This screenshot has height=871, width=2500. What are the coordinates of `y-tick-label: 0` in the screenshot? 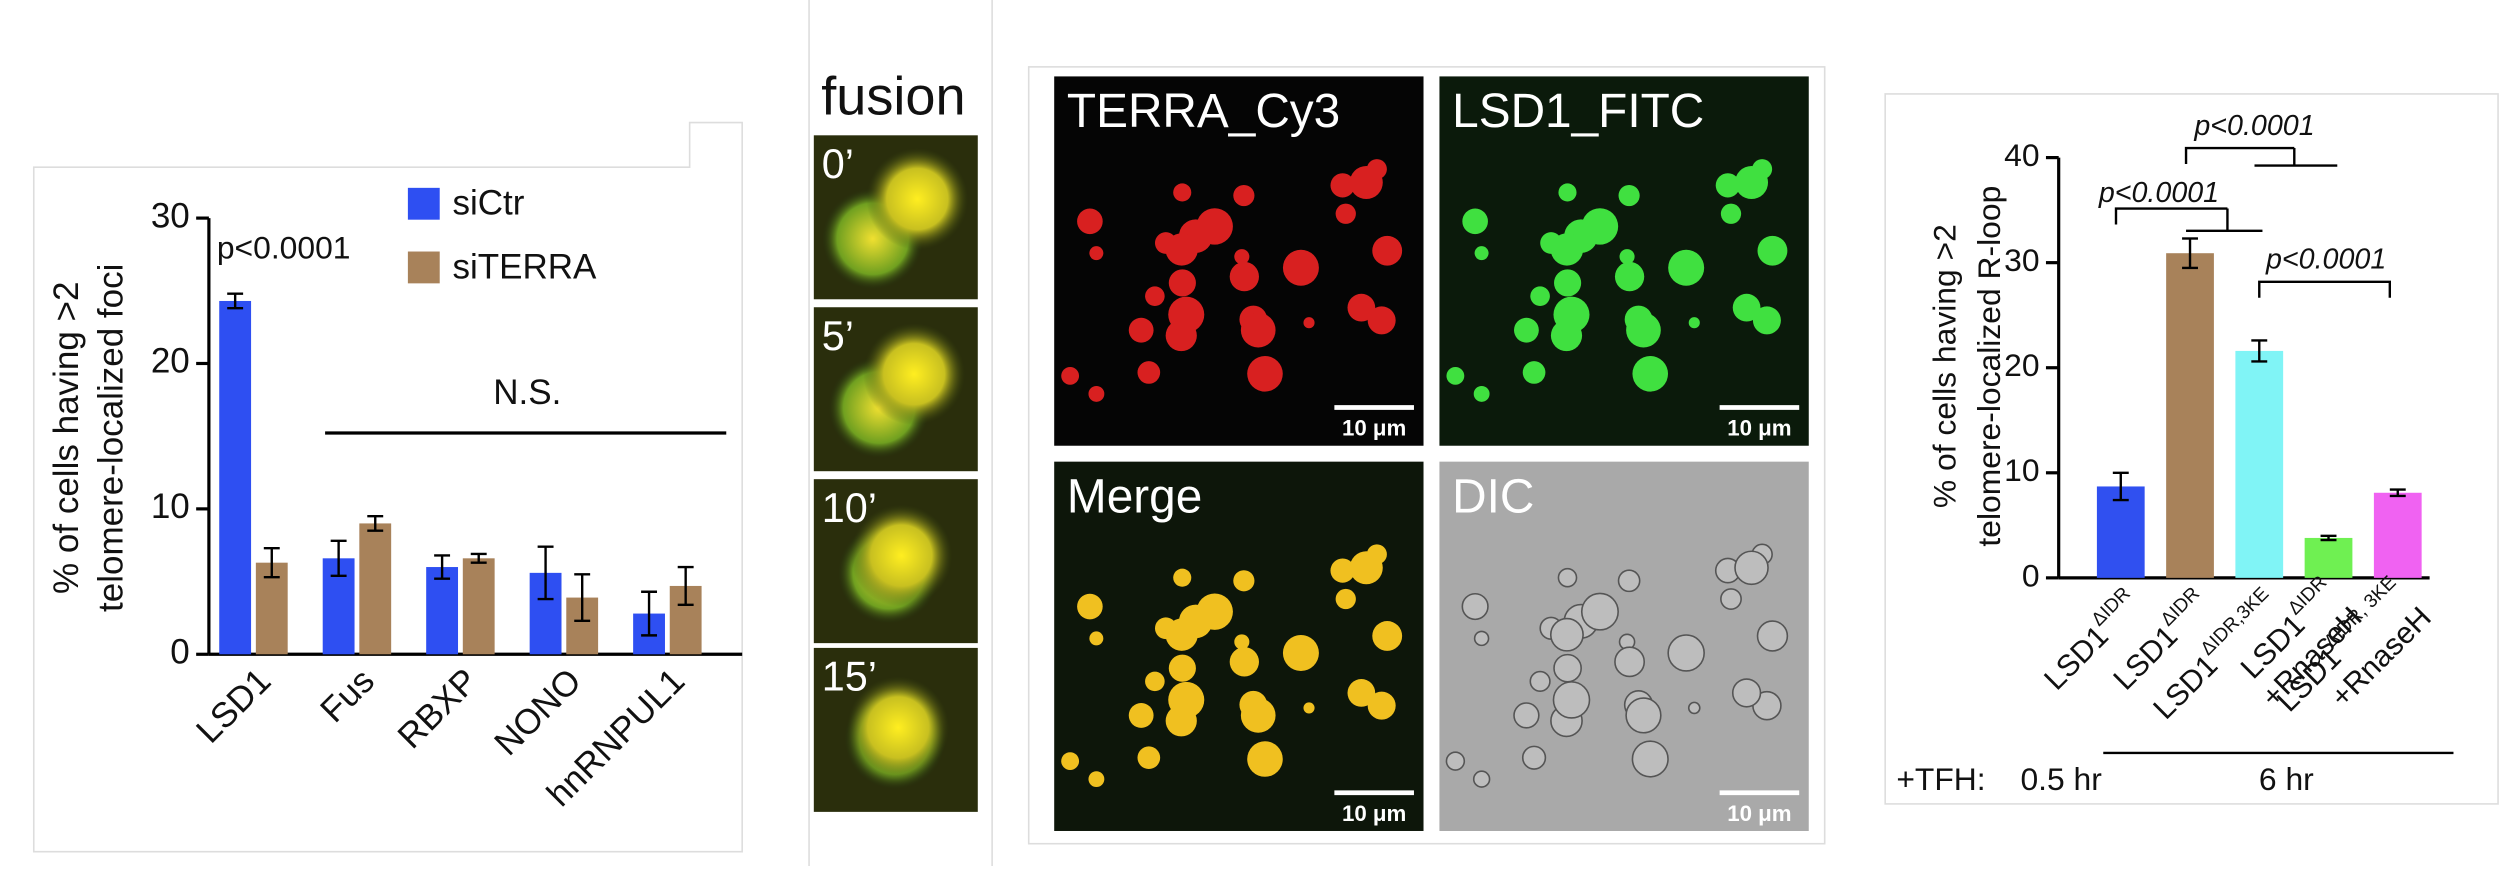 It's located at (2031, 575).